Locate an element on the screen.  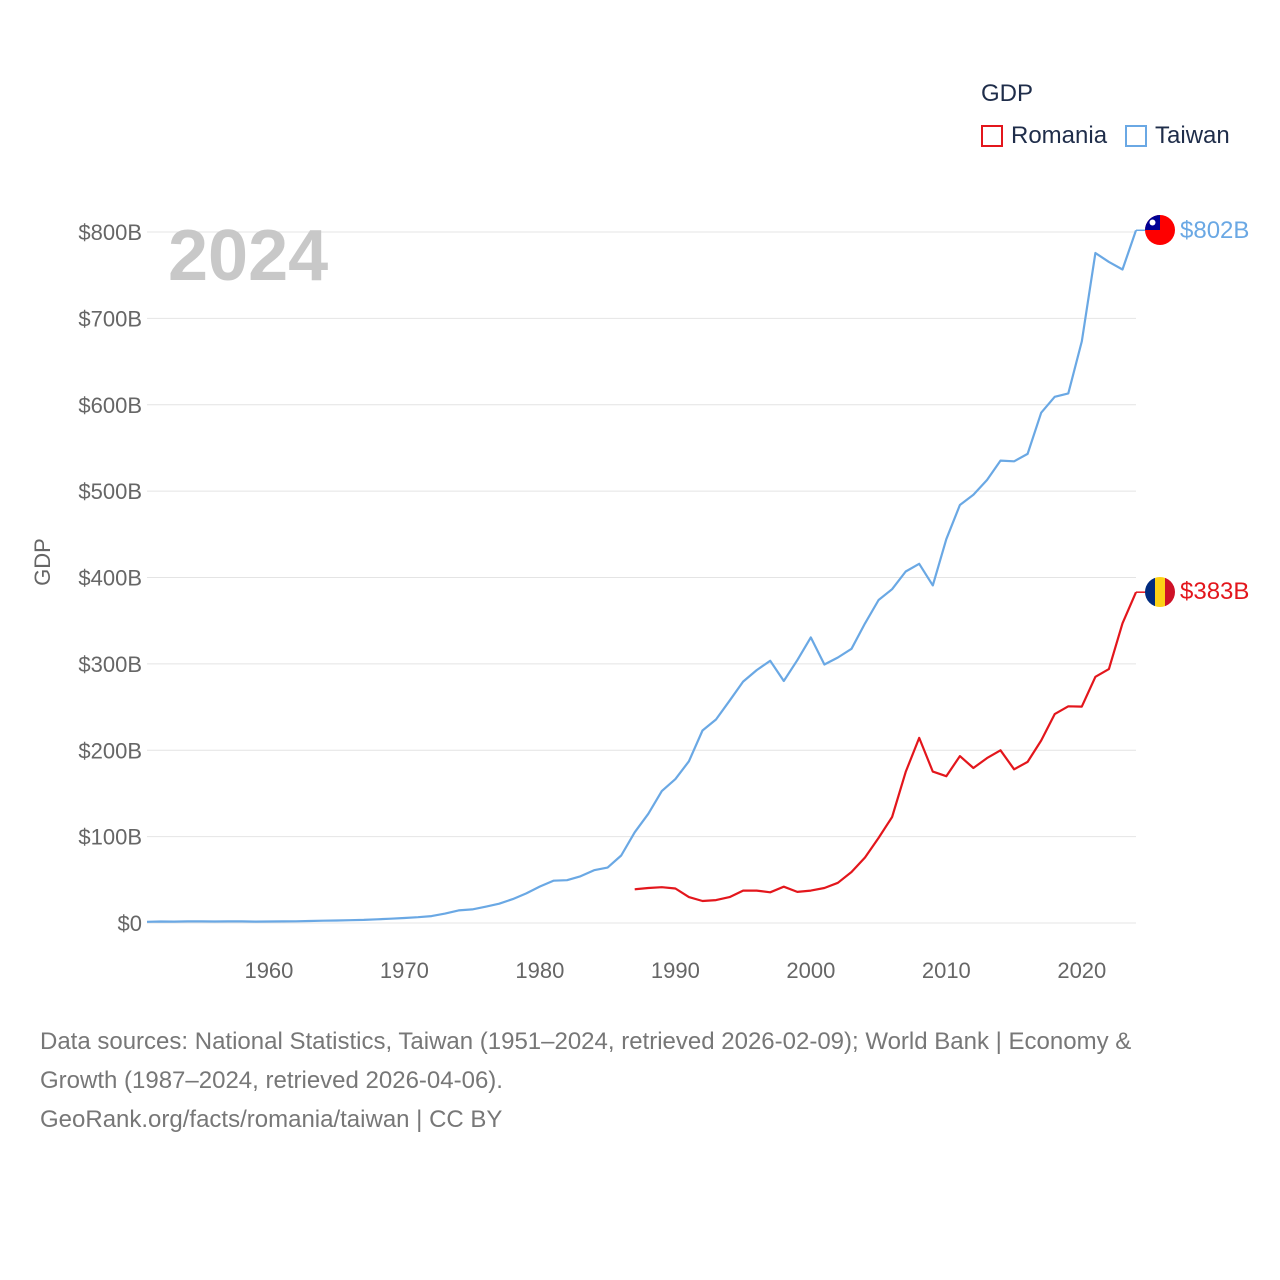
y-tick-label: $300B is located at coordinates (110, 664).